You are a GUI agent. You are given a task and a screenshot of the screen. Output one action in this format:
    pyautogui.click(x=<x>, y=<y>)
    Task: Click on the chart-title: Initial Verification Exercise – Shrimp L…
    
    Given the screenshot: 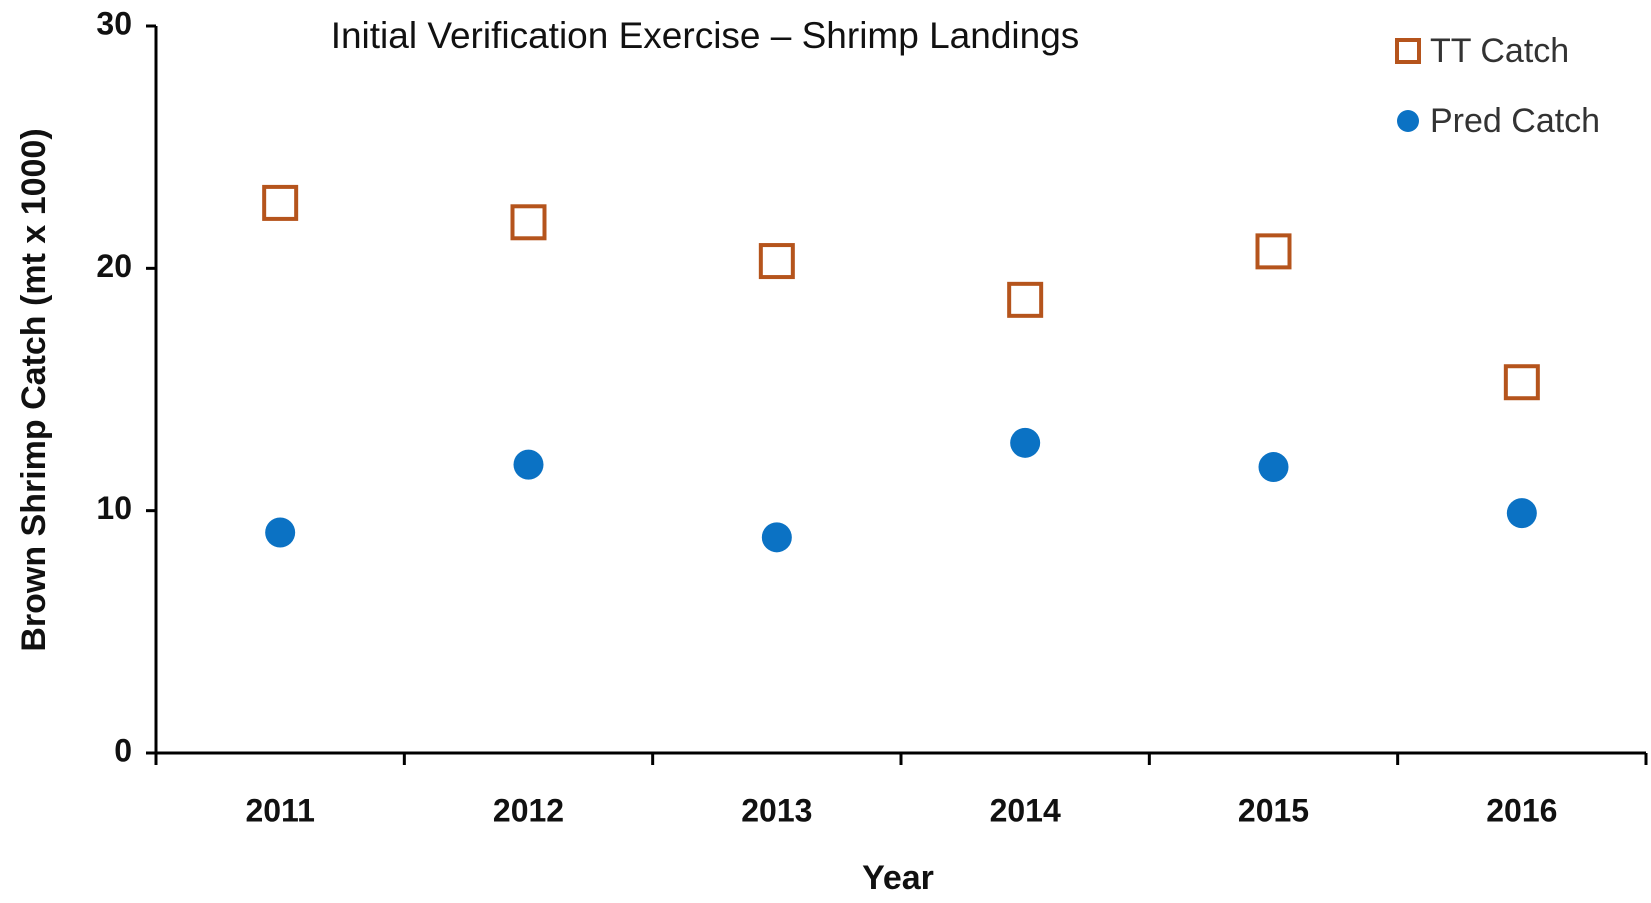 What is the action you would take?
    pyautogui.click(x=705, y=35)
    